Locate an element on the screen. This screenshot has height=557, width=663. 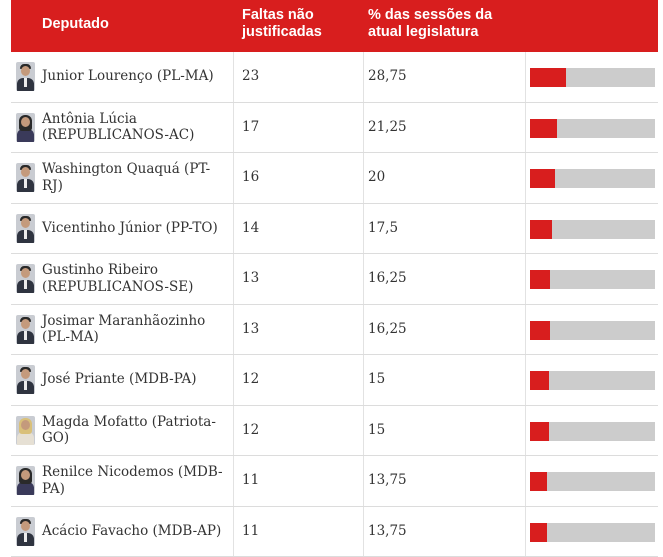
deputy-name: Washington Quaquá (PT- RJ) is located at coordinates (135, 177).